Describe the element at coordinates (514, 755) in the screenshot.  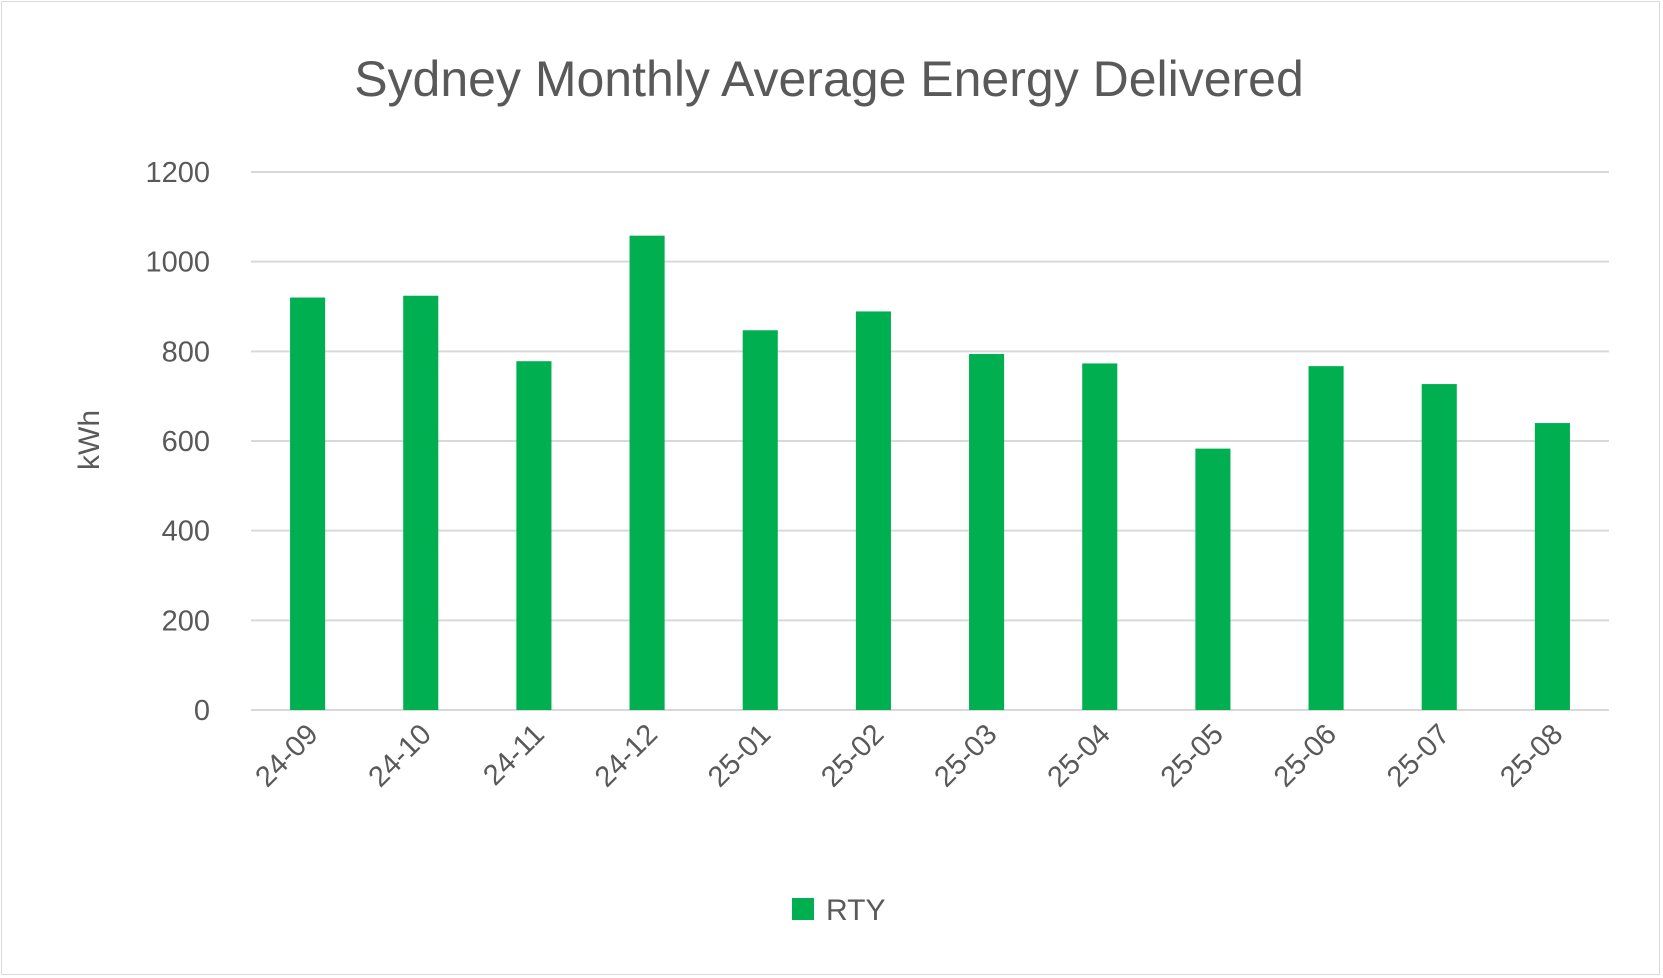
I see `x-tick-label: 24-11` at that location.